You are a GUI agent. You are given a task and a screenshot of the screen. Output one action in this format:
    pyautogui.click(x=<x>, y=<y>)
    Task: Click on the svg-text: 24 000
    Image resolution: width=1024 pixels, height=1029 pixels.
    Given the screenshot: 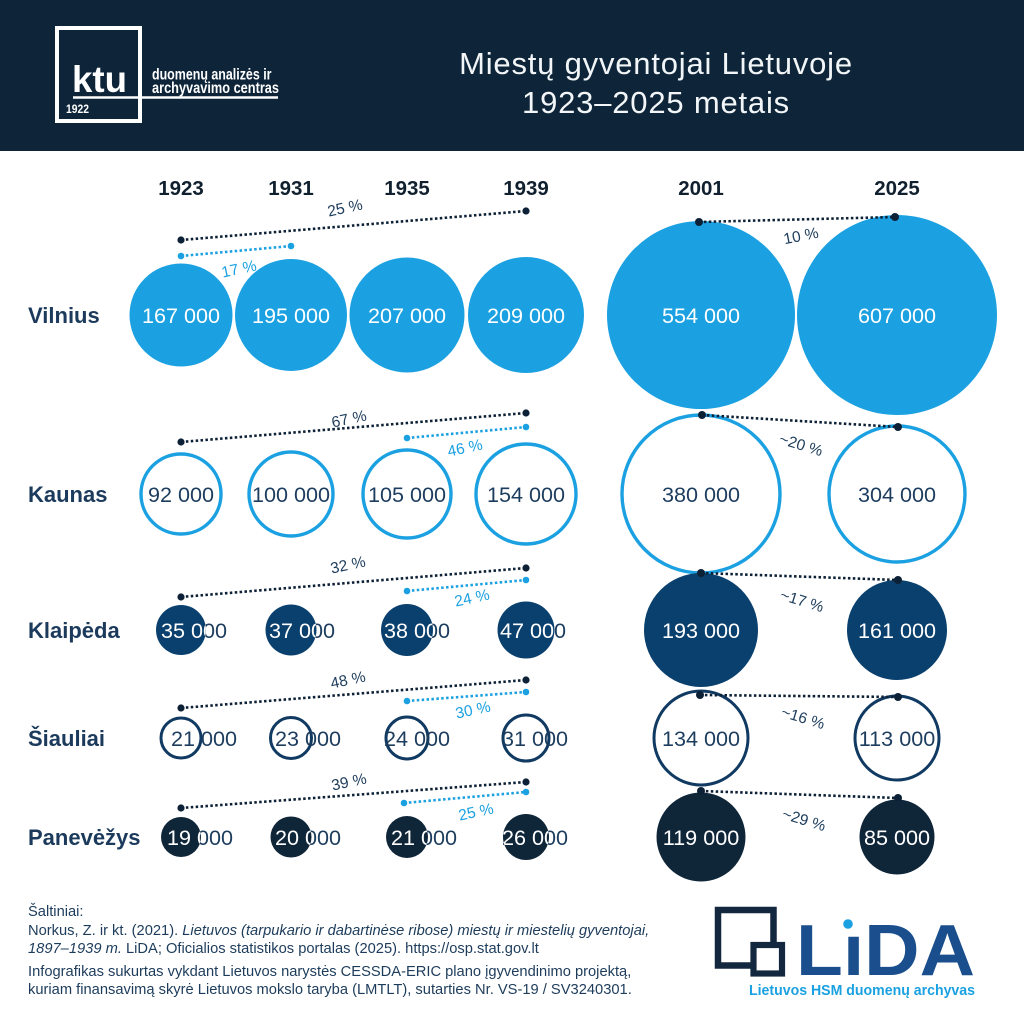 What is the action you would take?
    pyautogui.click(x=417, y=738)
    